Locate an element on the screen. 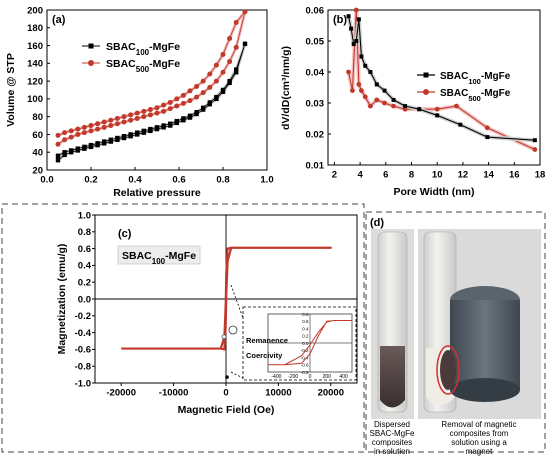 The image size is (550, 457). panel-c-sample-label-box is located at coordinates (159, 255).